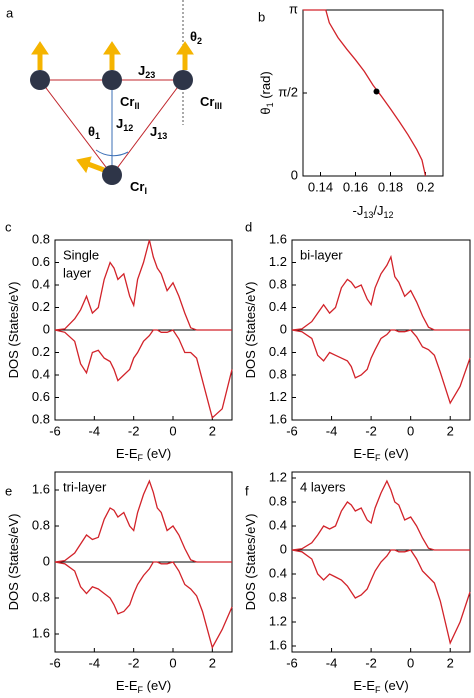 Image resolution: width=474 pixels, height=698 pixels. What do you see at coordinates (248, 226) in the screenshot?
I see `panel-label: d` at bounding box center [248, 226].